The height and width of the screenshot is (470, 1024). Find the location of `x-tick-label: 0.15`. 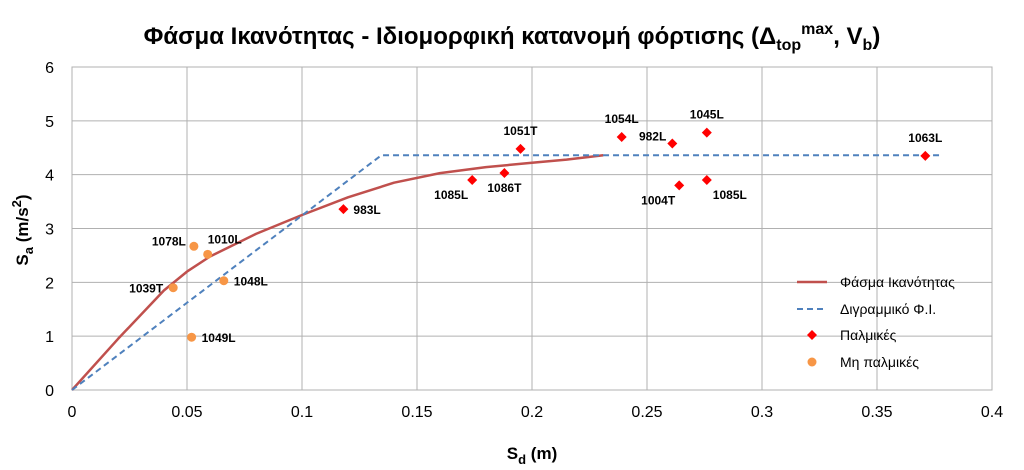

x-tick-label: 0.15 is located at coordinates (416, 412).